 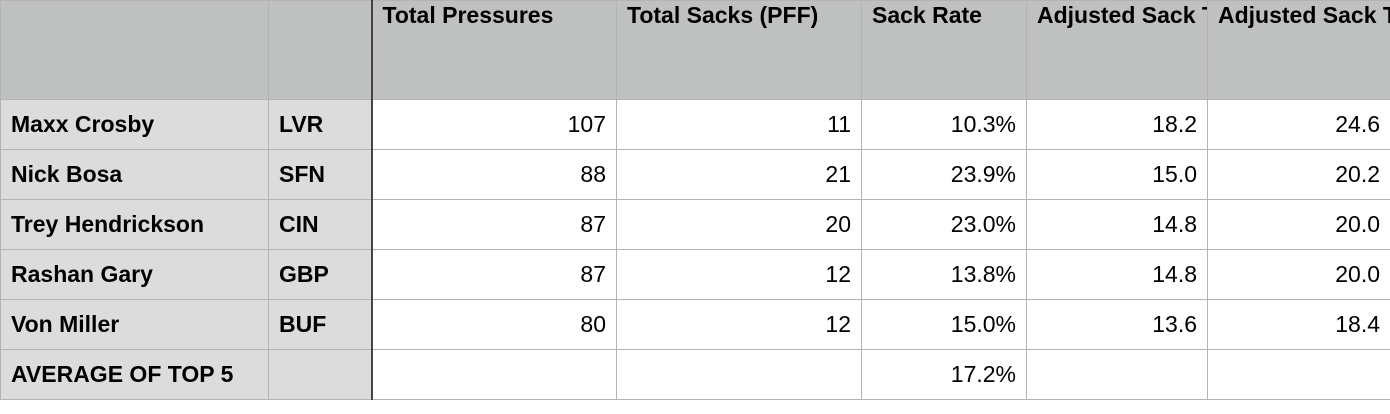 What do you see at coordinates (494, 374) in the screenshot?
I see `average-pressures-cell` at bounding box center [494, 374].